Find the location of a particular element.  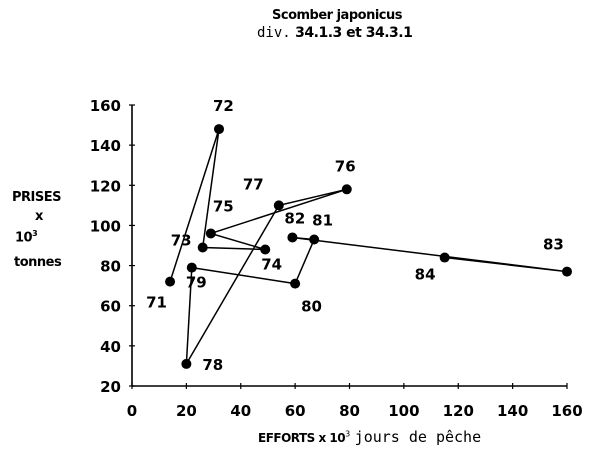

data-label-74: 74 is located at coordinates (271, 265).